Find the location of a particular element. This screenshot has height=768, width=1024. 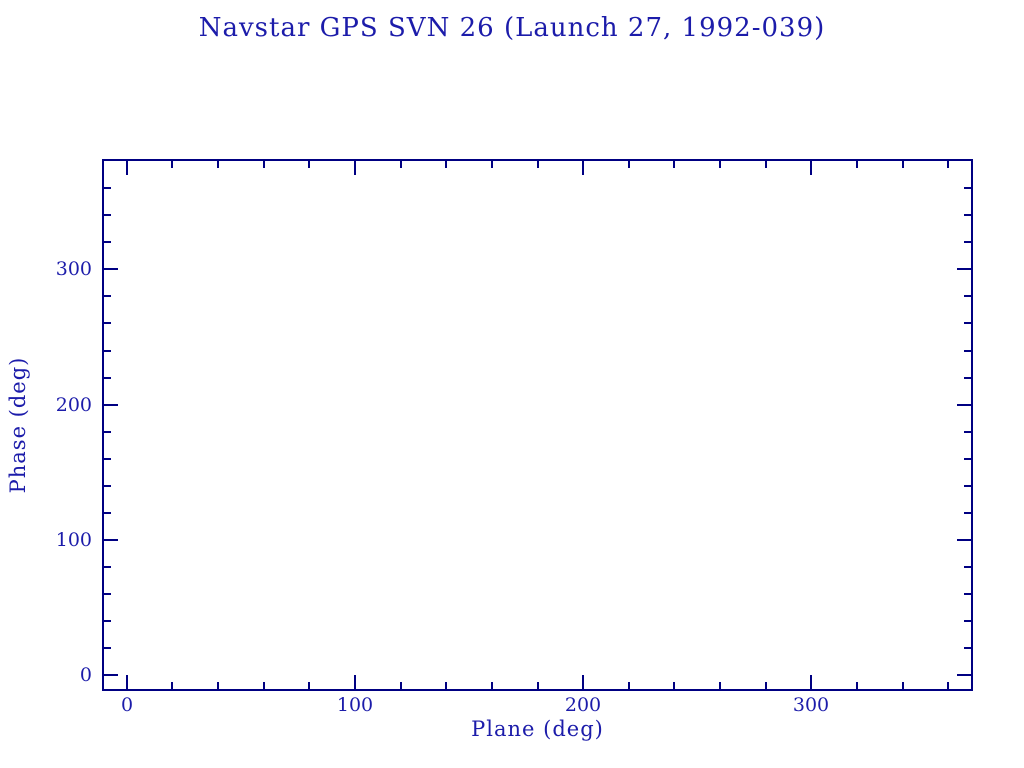

y-tick-label: 0 is located at coordinates (85, 675).